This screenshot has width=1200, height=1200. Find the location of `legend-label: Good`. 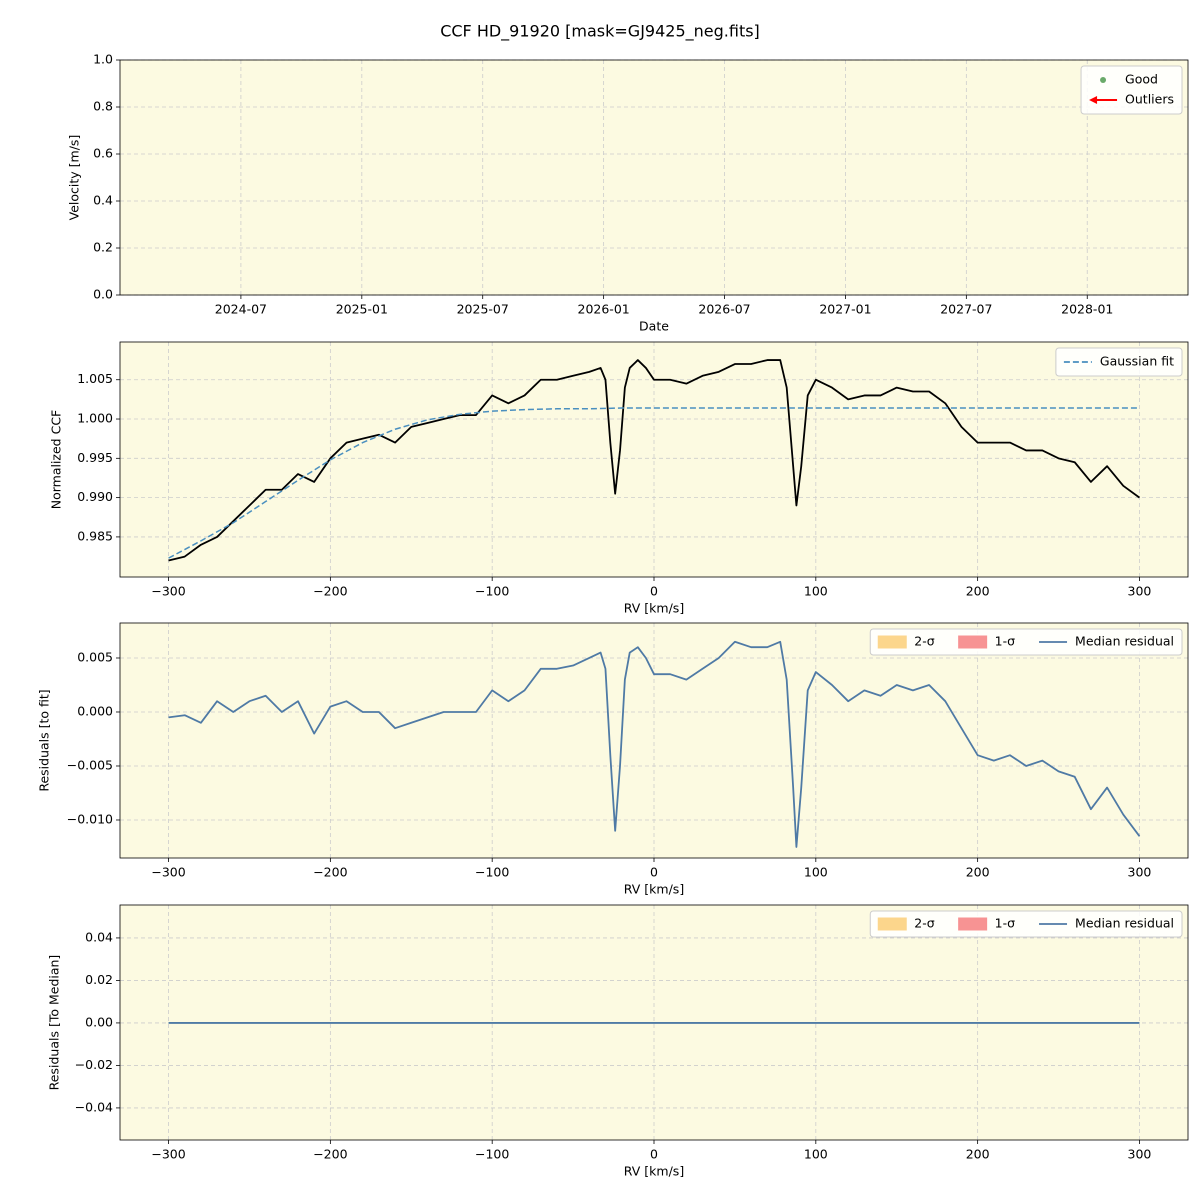

legend-label: Good is located at coordinates (1141, 79).